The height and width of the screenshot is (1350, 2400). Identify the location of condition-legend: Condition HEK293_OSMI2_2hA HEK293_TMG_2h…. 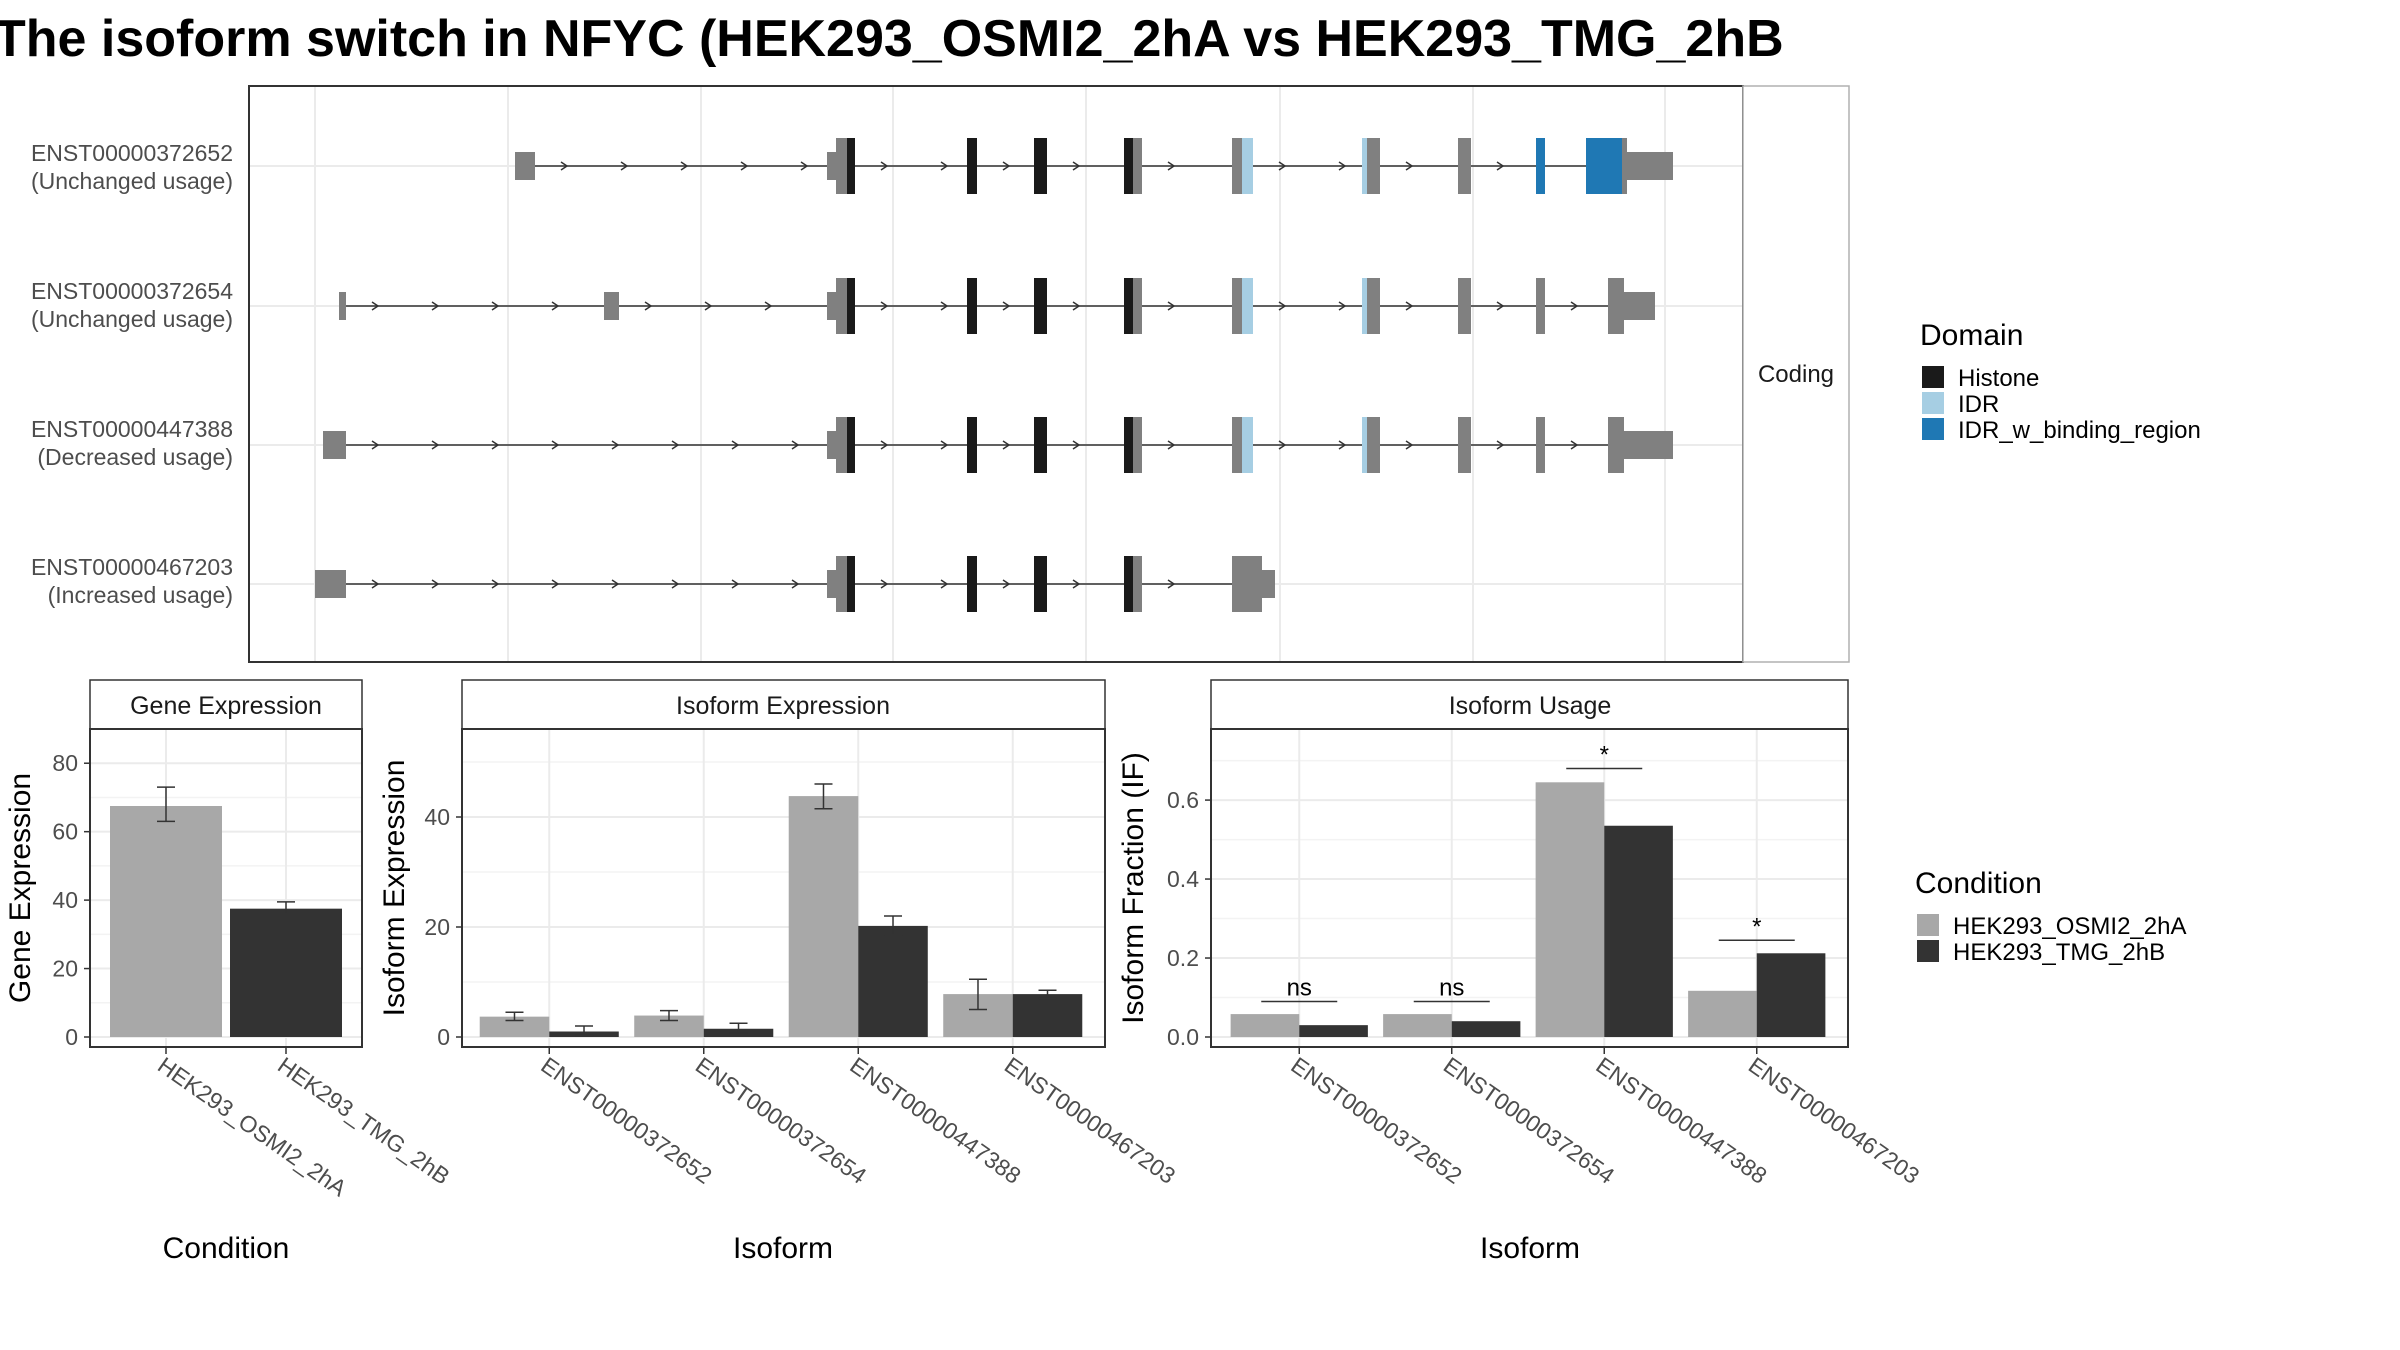
(2050, 916).